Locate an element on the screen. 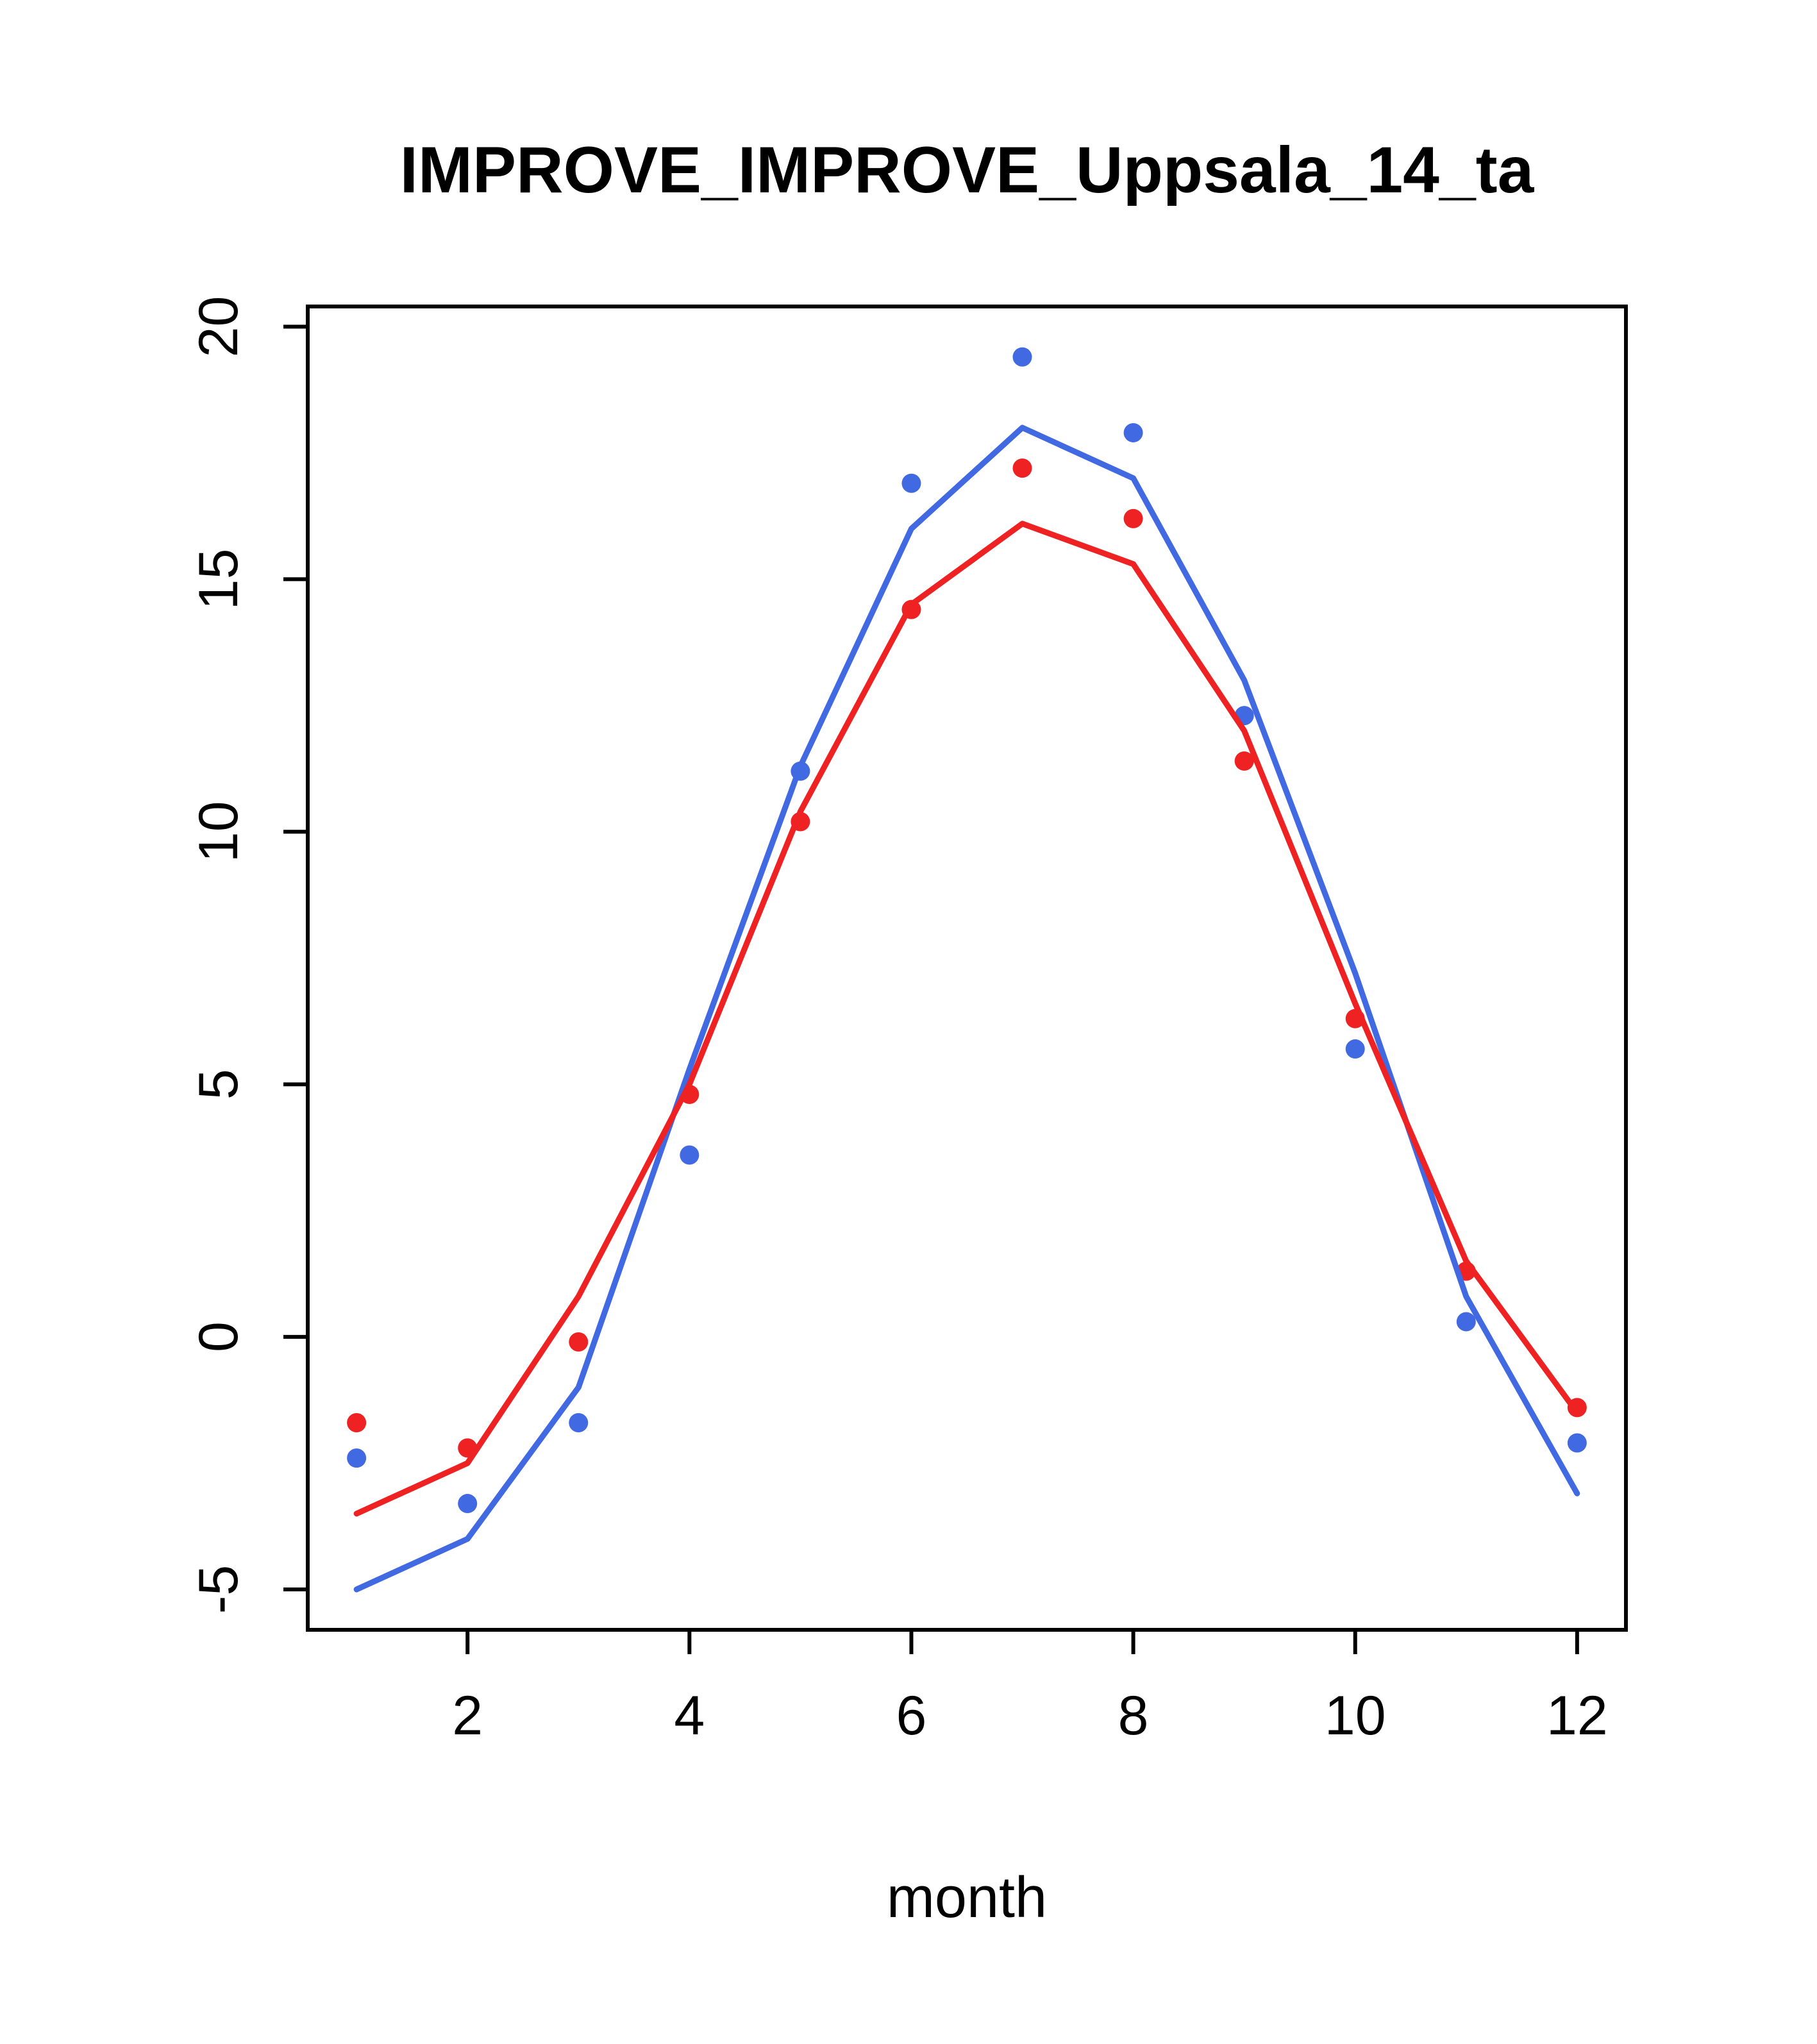  x-tick-label-12: 12 is located at coordinates (1577, 1716).